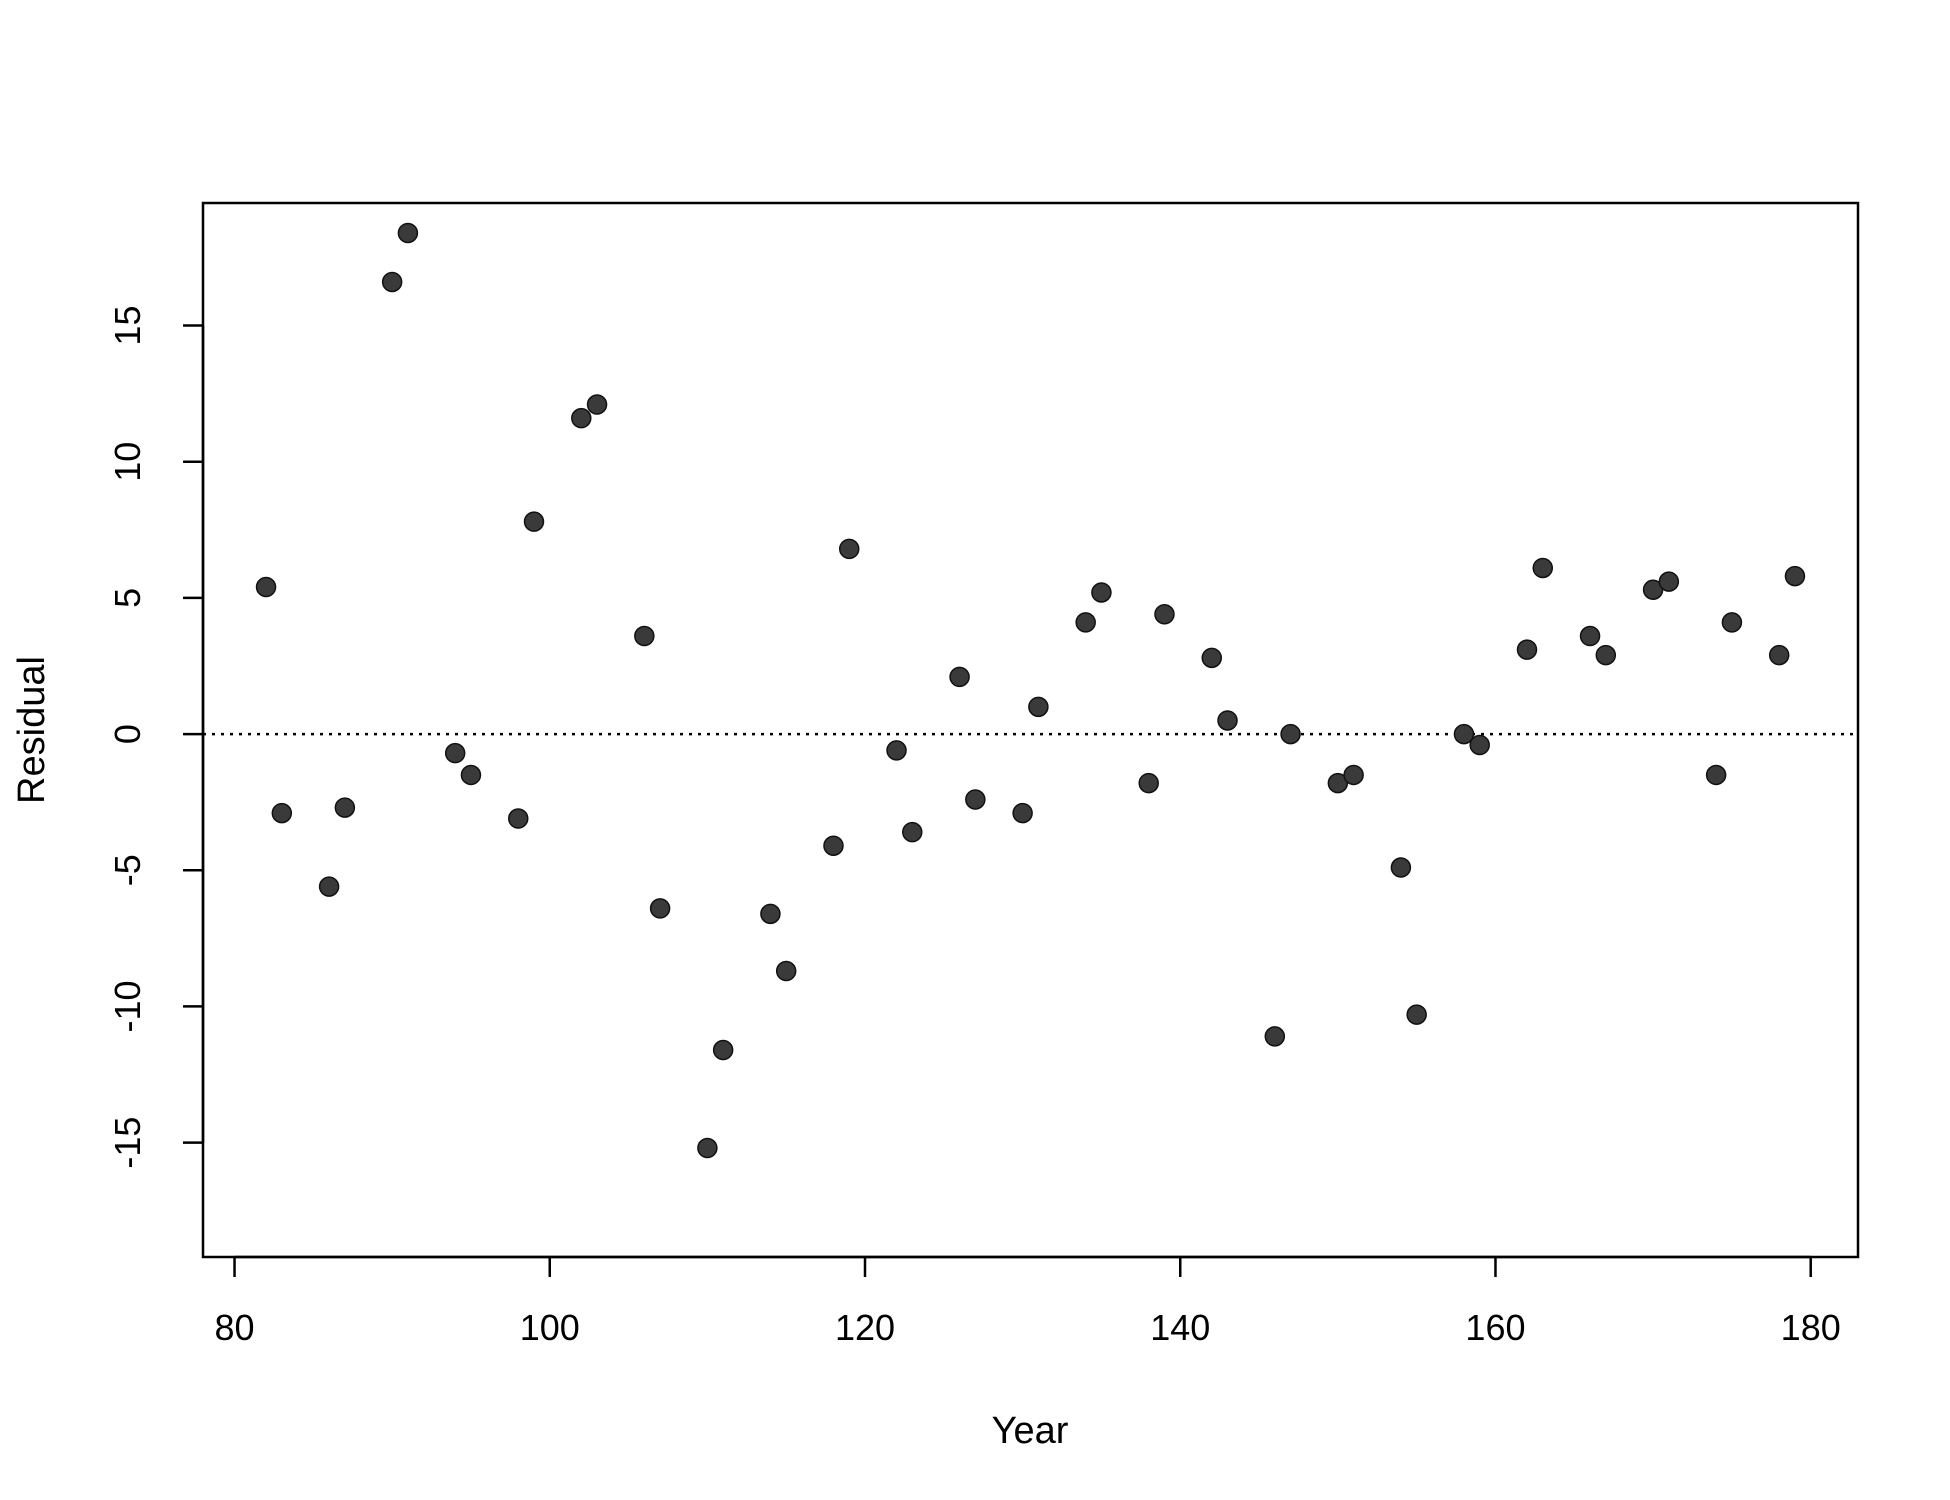 The height and width of the screenshot is (1500, 1950). Describe the element at coordinates (32, 730) in the screenshot. I see `y-axis-title: Residual` at that location.